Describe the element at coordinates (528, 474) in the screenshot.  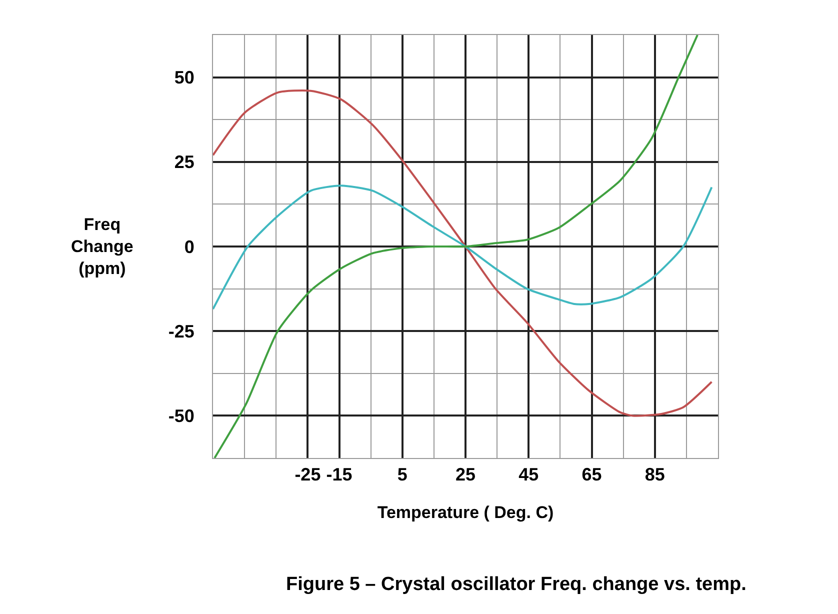
I see `x-tick-label: 45` at that location.